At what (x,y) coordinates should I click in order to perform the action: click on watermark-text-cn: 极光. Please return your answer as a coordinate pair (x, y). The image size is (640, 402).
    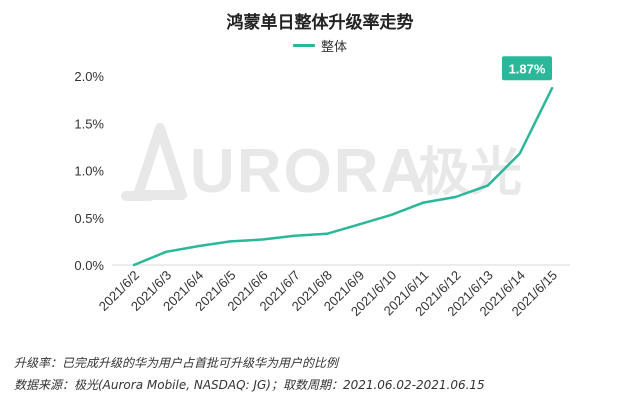
    Looking at the image, I should click on (470, 173).